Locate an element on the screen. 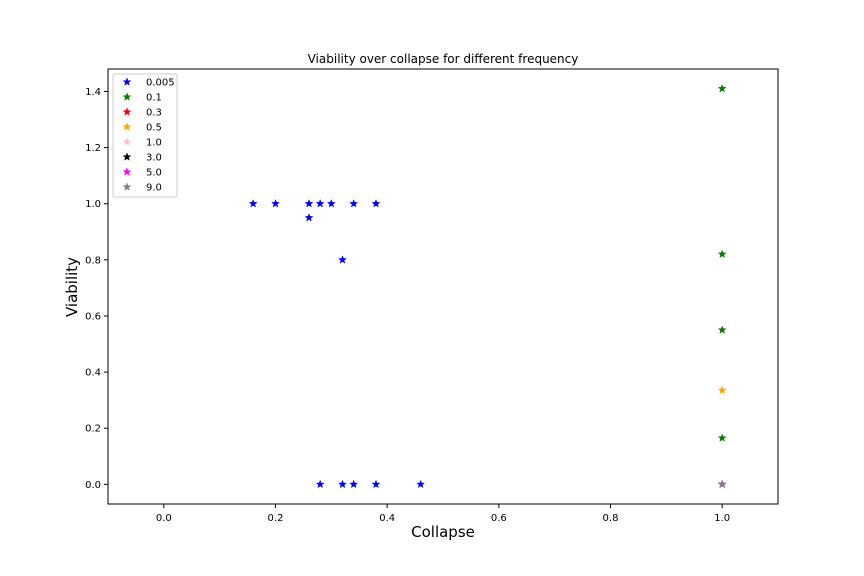 Image resolution: width=864 pixels, height=576 pixels. legend-label: 5.0 is located at coordinates (154, 173).